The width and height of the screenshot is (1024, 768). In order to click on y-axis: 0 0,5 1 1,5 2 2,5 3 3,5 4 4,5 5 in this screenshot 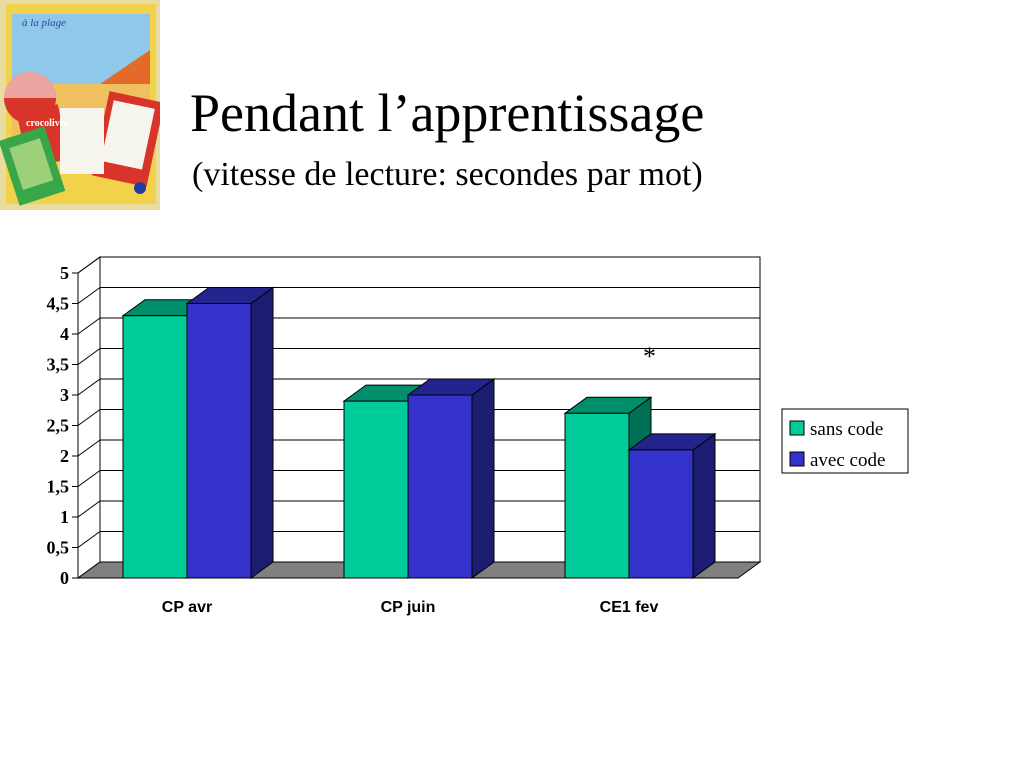, I will do `click(63, 425)`.